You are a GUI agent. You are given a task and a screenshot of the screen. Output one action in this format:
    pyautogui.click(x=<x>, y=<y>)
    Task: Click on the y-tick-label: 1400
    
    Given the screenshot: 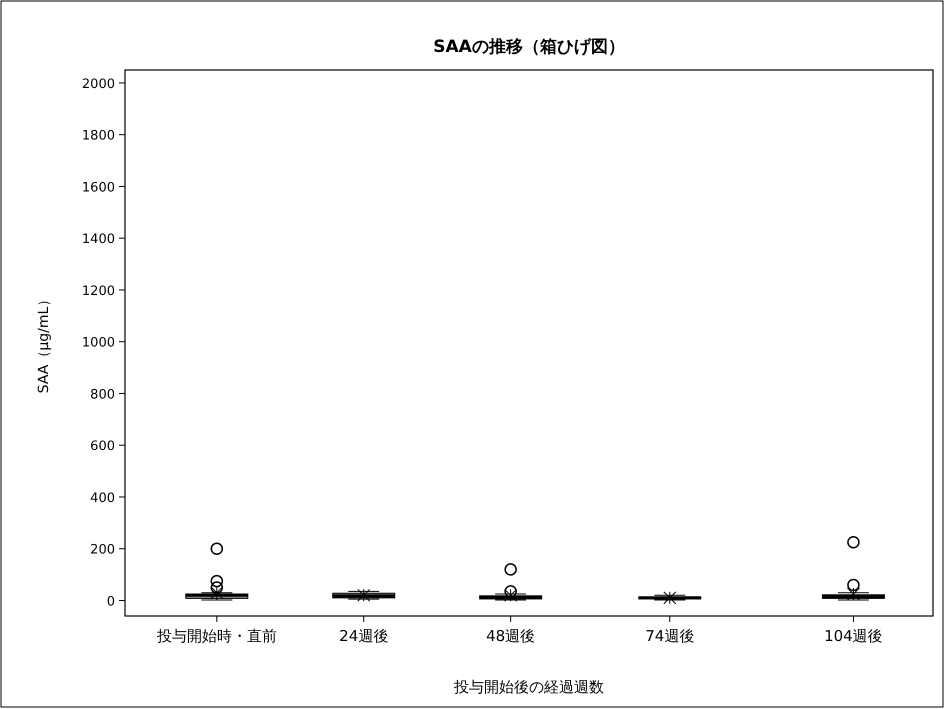 What is the action you would take?
    pyautogui.click(x=98, y=240)
    